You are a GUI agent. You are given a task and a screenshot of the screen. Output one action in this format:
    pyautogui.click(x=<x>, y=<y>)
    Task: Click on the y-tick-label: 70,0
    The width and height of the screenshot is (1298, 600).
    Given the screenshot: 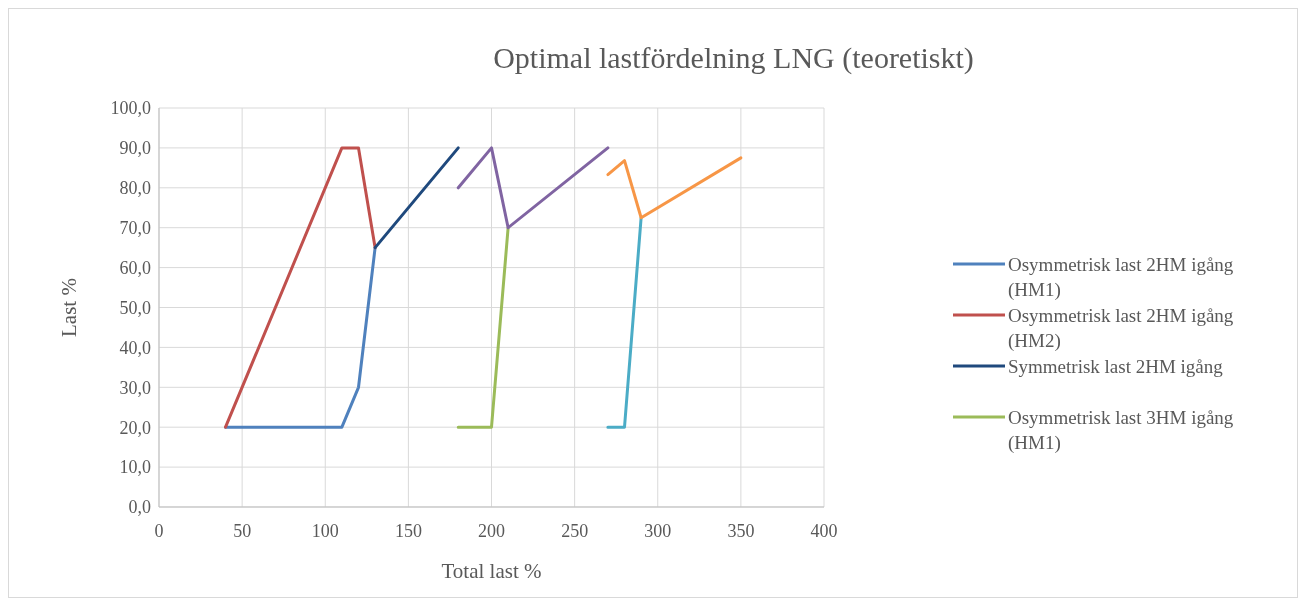 What is the action you would take?
    pyautogui.click(x=135, y=228)
    